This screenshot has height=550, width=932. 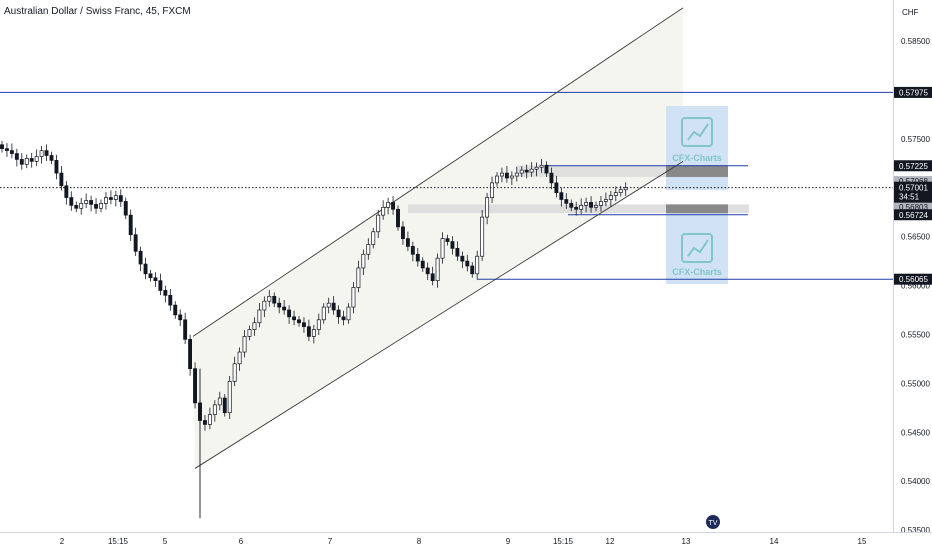 What do you see at coordinates (913, 181) in the screenshot?
I see `extra-price-tag-label: 0.57068` at bounding box center [913, 181].